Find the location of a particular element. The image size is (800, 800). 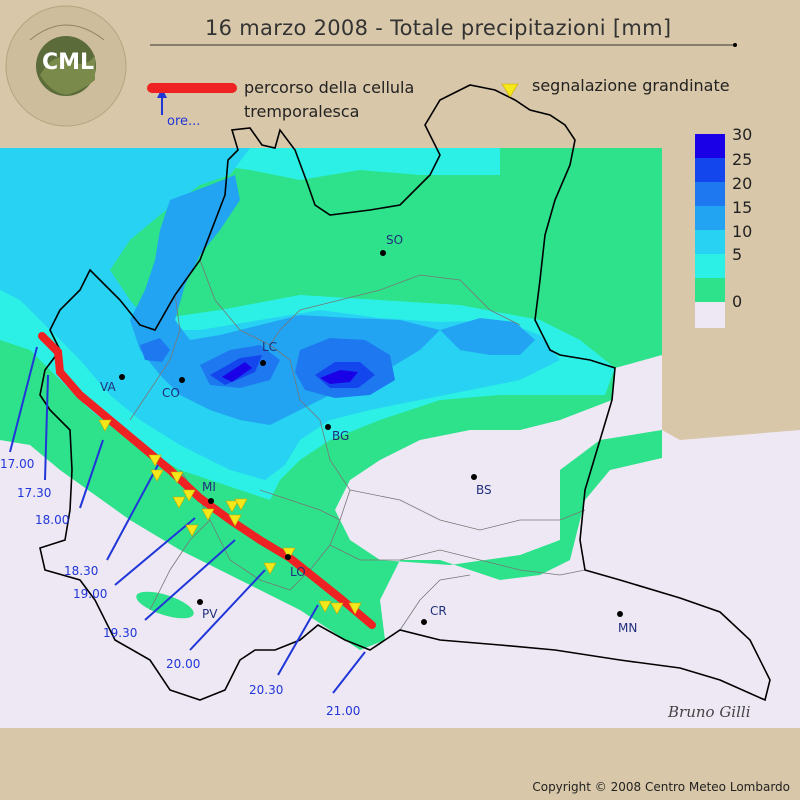

city-label-bs: BS is located at coordinates (484, 490).